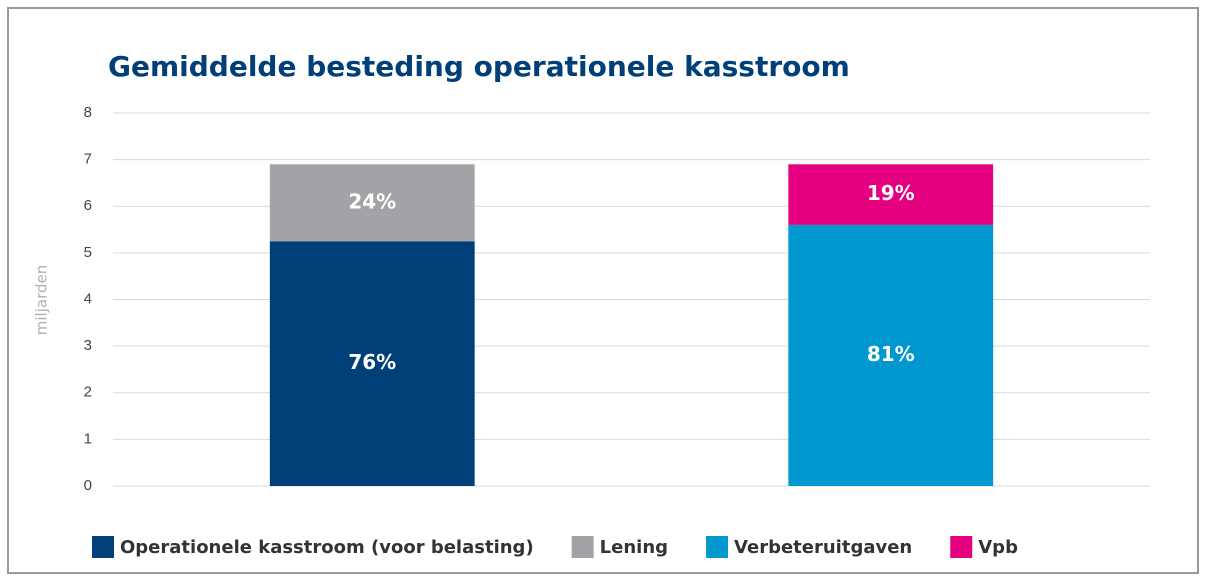  Describe the element at coordinates (88, 252) in the screenshot. I see `y-tick-label: 5` at that location.